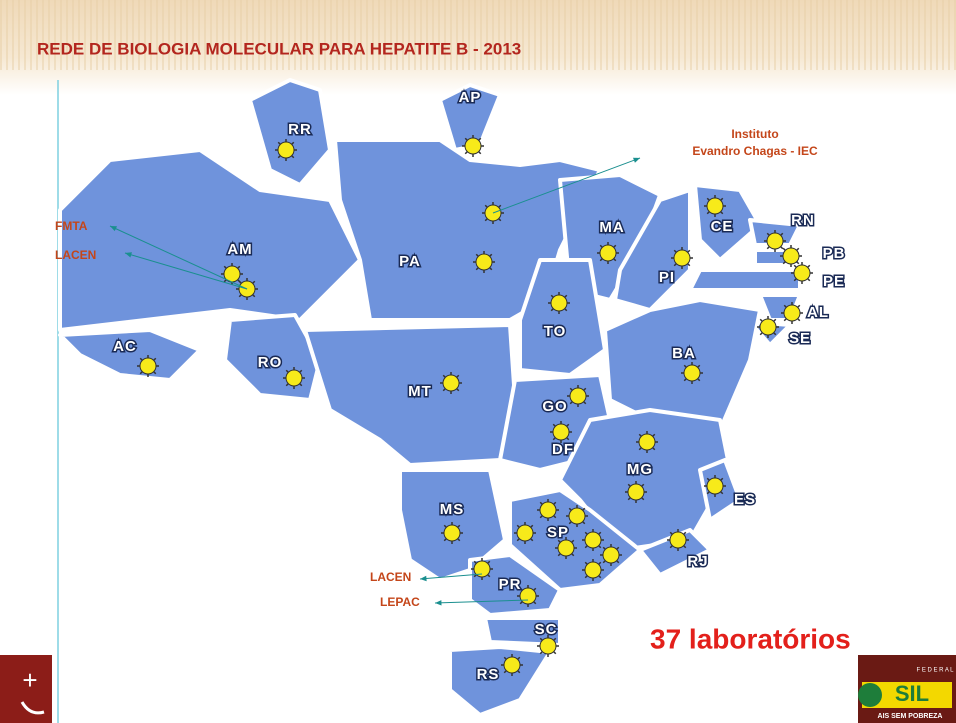  What do you see at coordinates (125, 346) in the screenshot?
I see `state-label: AC` at bounding box center [125, 346].